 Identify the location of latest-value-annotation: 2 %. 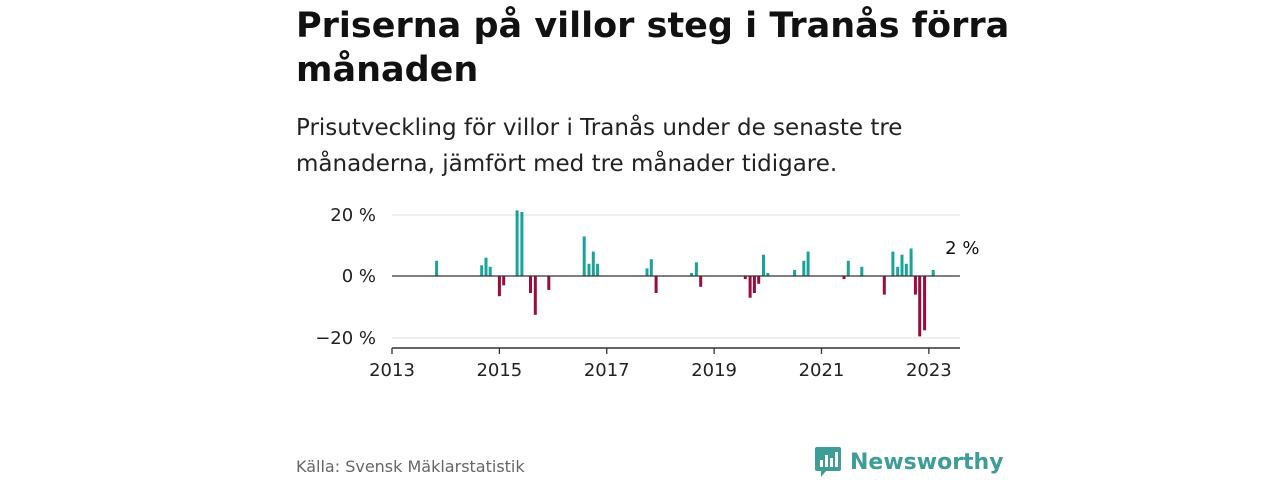
(962, 248).